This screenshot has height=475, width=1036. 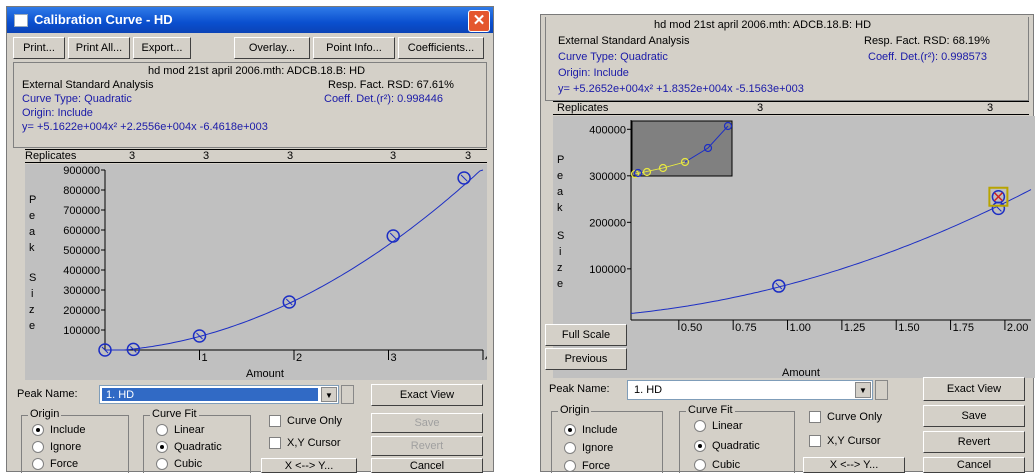 I want to click on y-tick-label: 700000, so click(x=81, y=211).